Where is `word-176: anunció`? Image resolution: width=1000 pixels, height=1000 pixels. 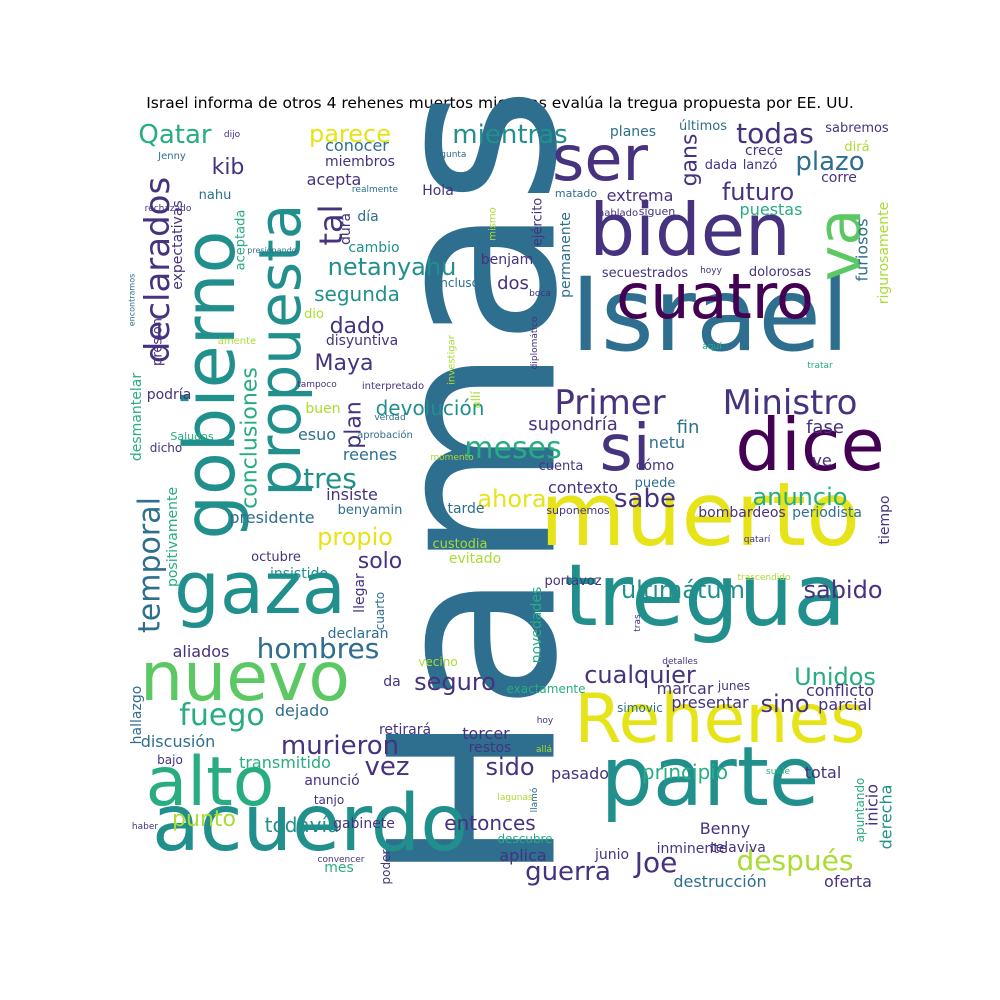
word-176: anunció is located at coordinates (331, 781).